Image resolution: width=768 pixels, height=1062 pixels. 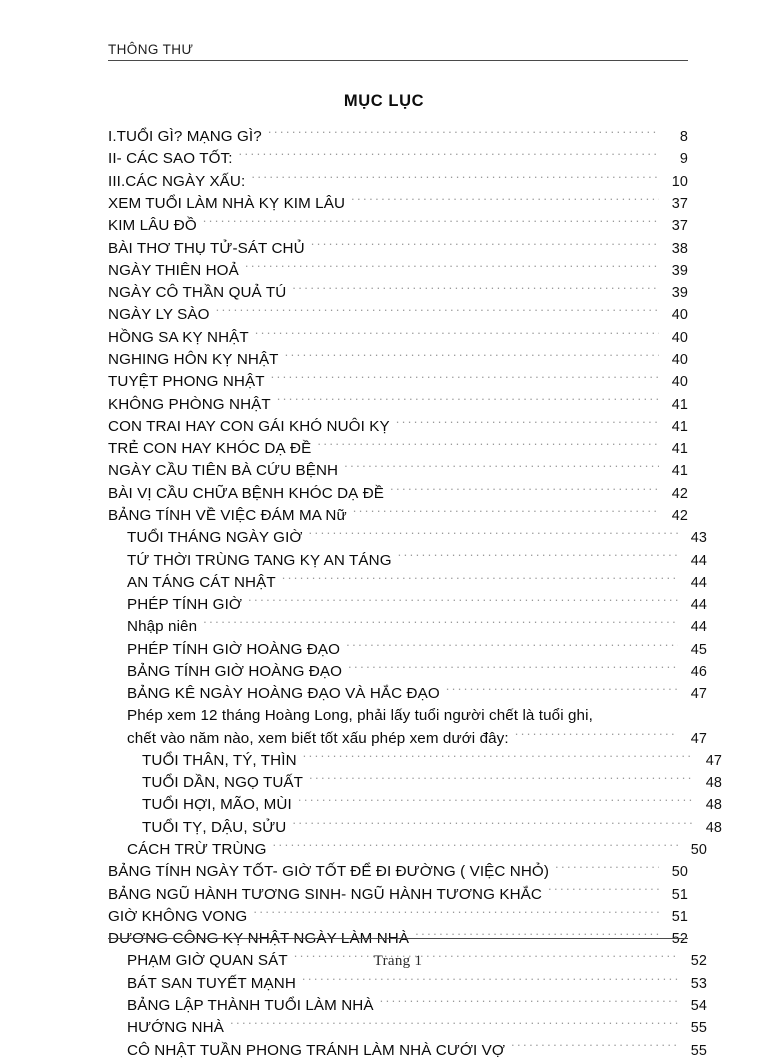 I want to click on toc-page-number: 52, so click(x=679, y=939).